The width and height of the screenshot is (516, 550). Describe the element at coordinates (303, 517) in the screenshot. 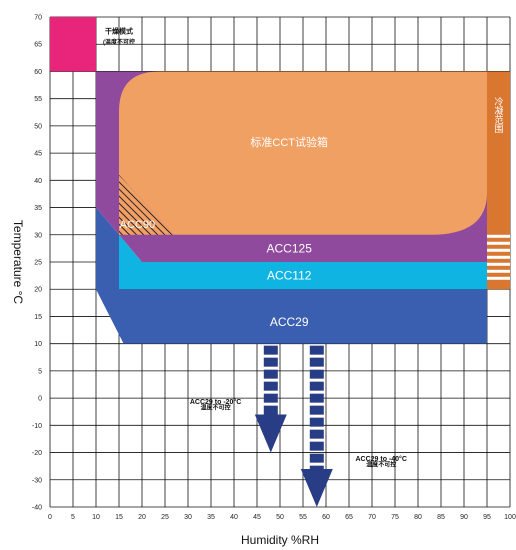

I see `x-tick-label: 55` at that location.